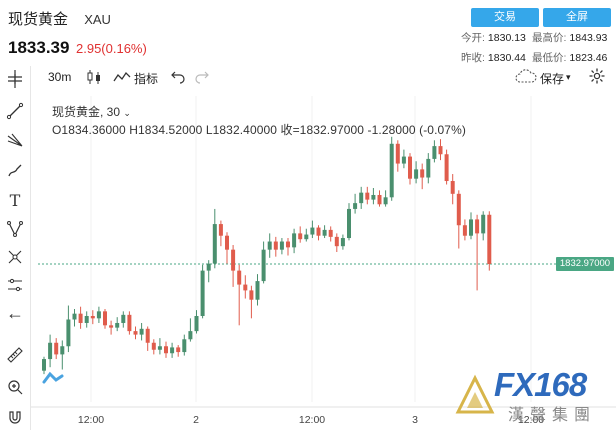 This screenshot has width=616, height=430. I want to click on undo-icon, so click(178, 77).